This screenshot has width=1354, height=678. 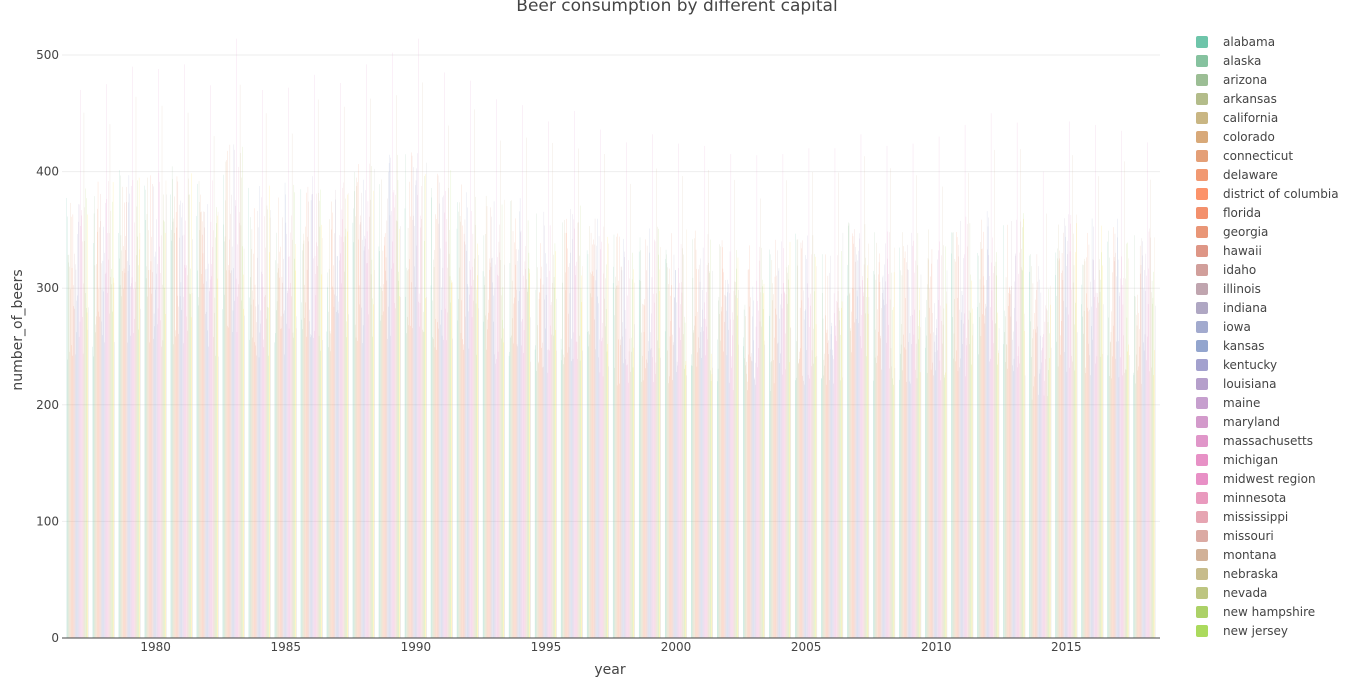 I want to click on legend-label: hawaii, so click(x=1242, y=250).